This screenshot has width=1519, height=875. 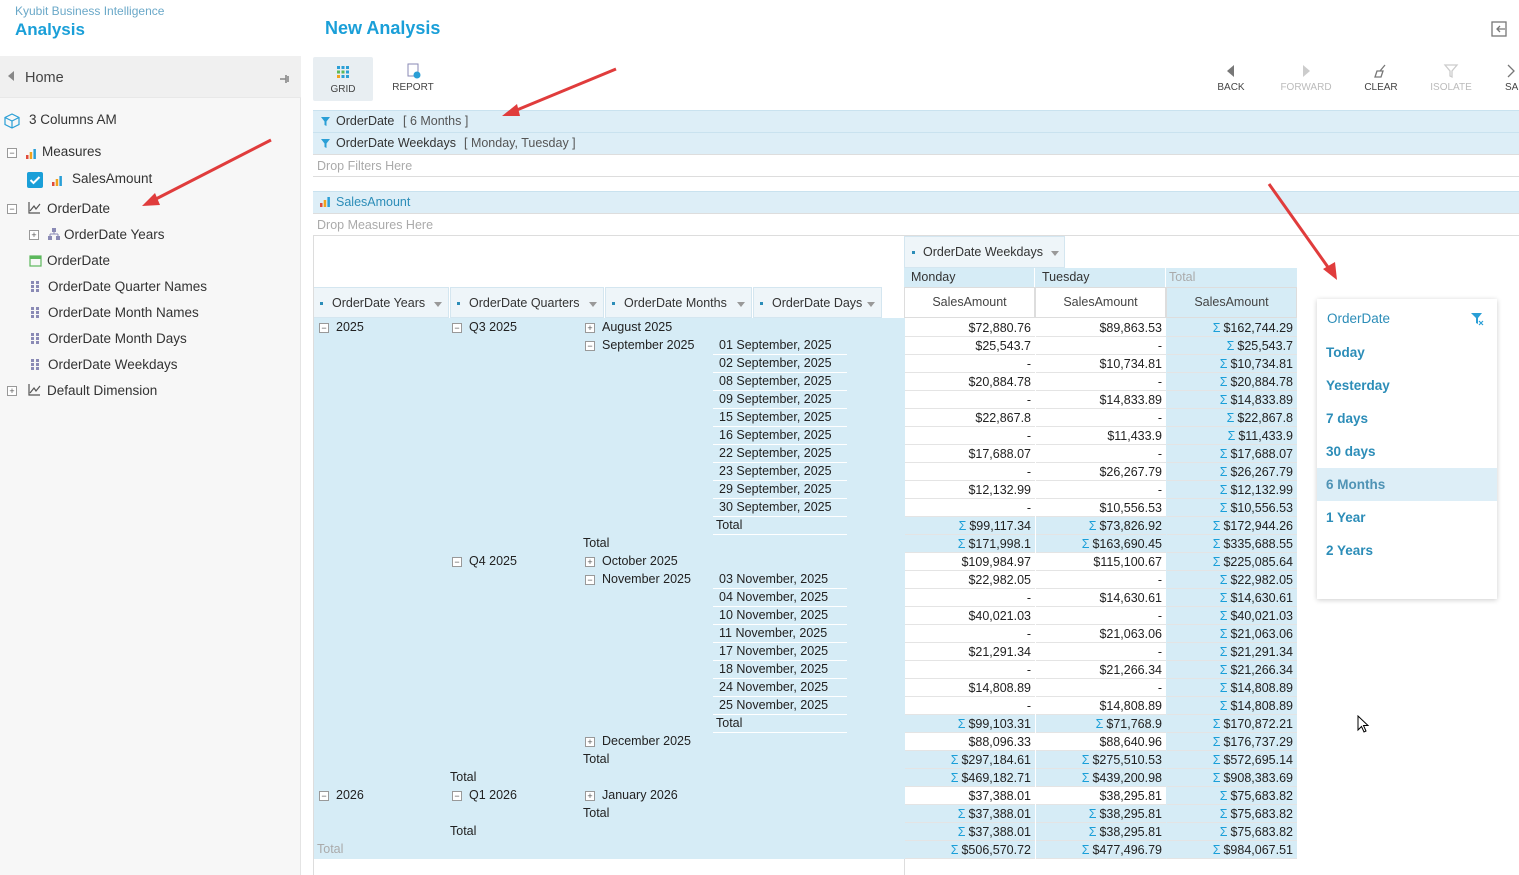 I want to click on value-cell: $88,640.96, so click(x=1101, y=742).